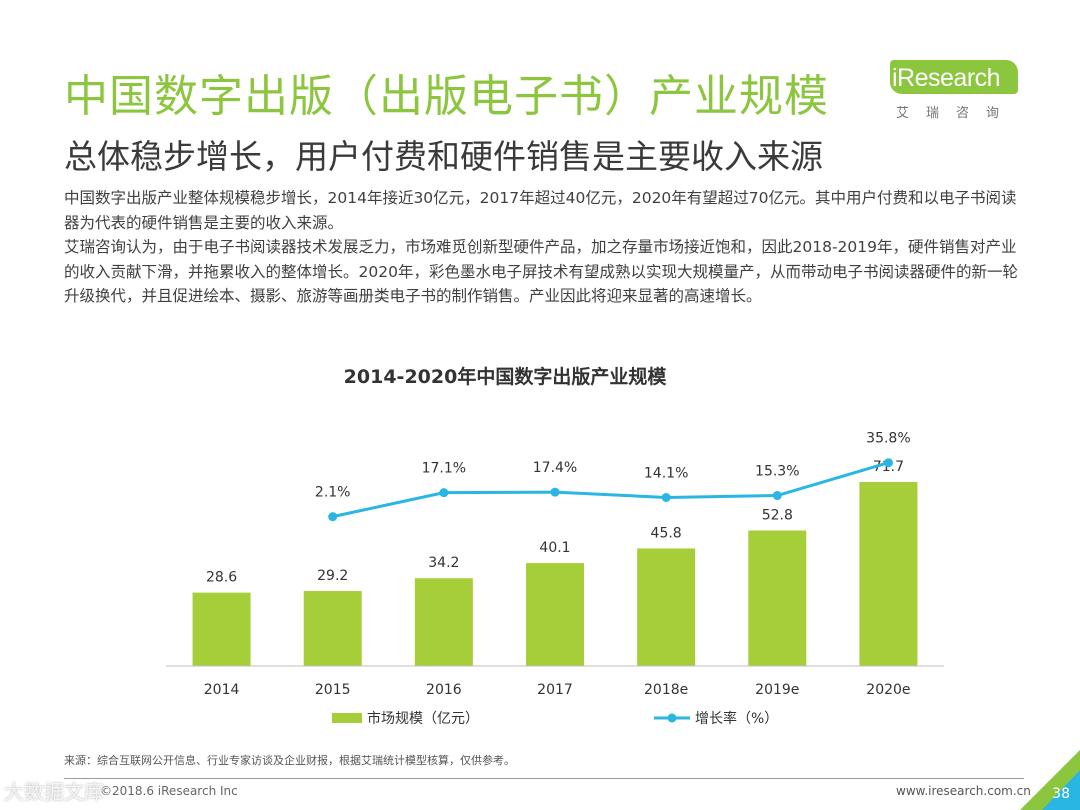 This screenshot has height=810, width=1080. I want to click on logo-text: iResearch, so click(946, 78).